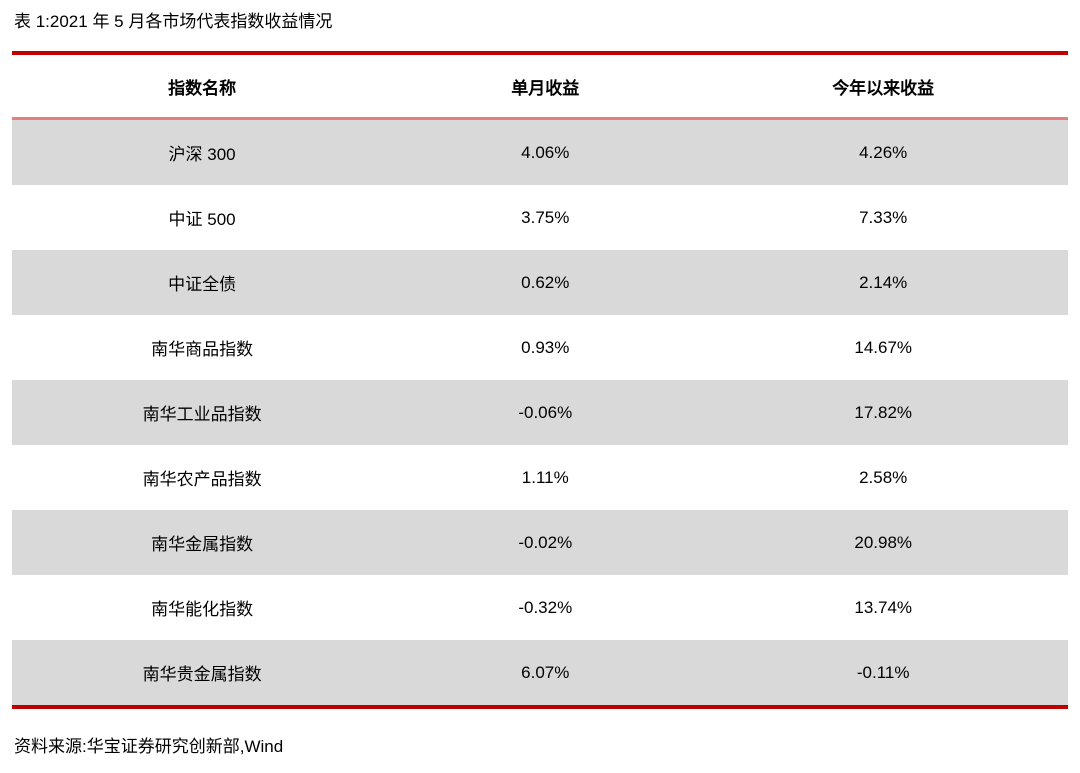 Image resolution: width=1080 pixels, height=773 pixels. Describe the element at coordinates (202, 86) in the screenshot. I see `column-header-index-name: 指数名称` at that location.